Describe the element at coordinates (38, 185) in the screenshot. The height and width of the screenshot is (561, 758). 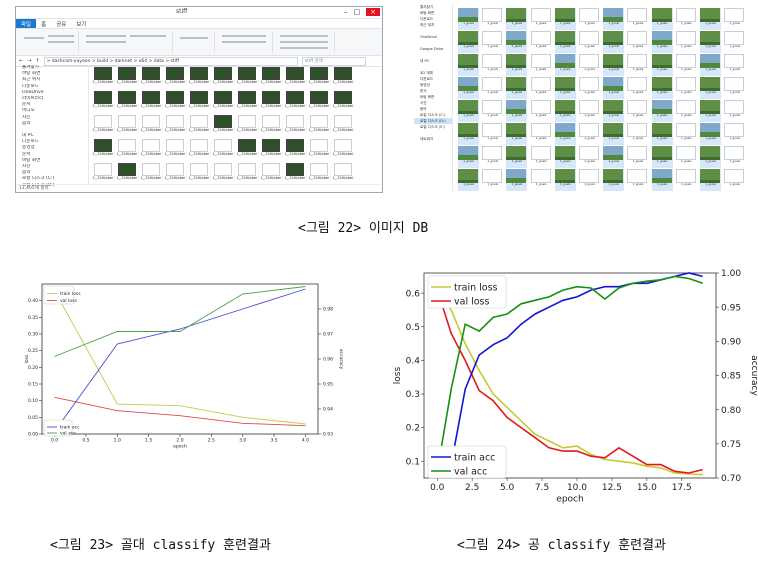
I see `nav-item: 로컬 디스크 (D:)` at that location.